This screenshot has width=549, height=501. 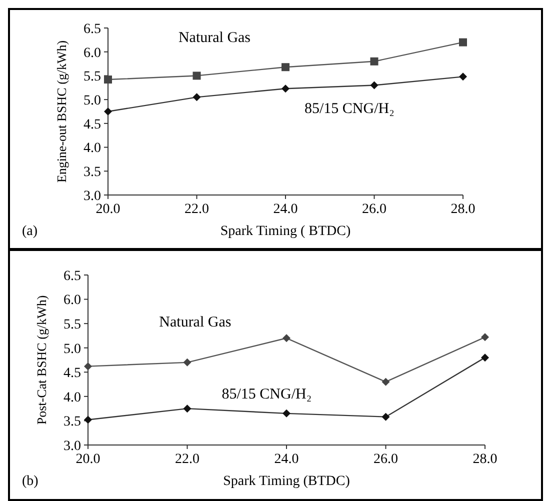 I want to click on x-axis-title: Spark Timing ( BTDC), so click(x=285, y=231).